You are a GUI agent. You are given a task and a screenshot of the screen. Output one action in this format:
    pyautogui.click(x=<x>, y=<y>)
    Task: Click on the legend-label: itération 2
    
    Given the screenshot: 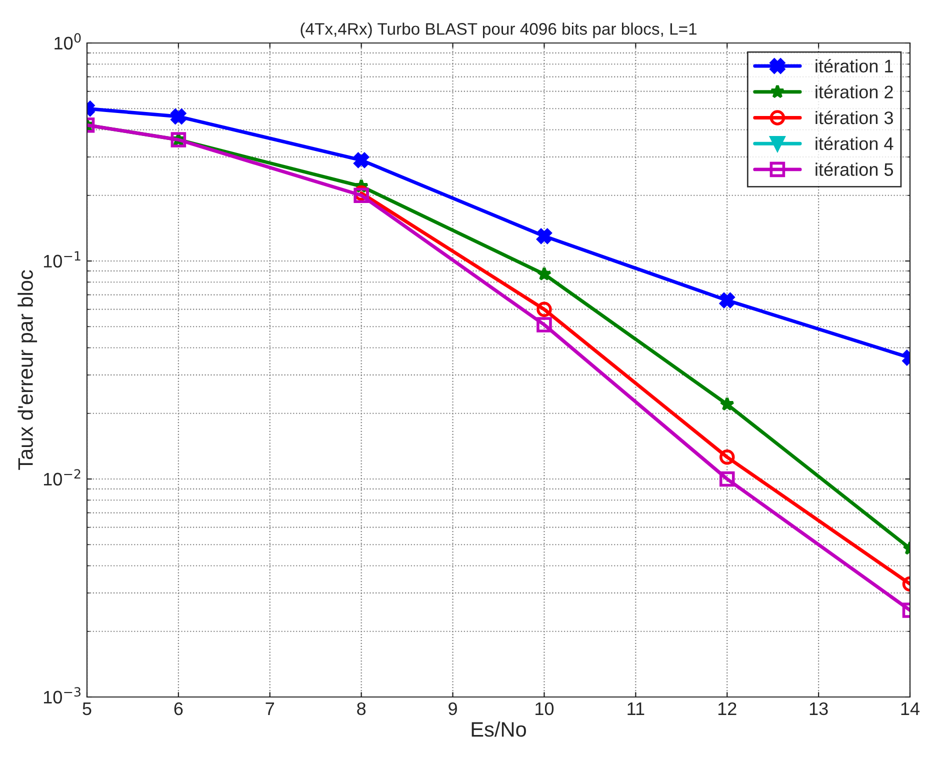 What is the action you would take?
    pyautogui.click(x=854, y=91)
    